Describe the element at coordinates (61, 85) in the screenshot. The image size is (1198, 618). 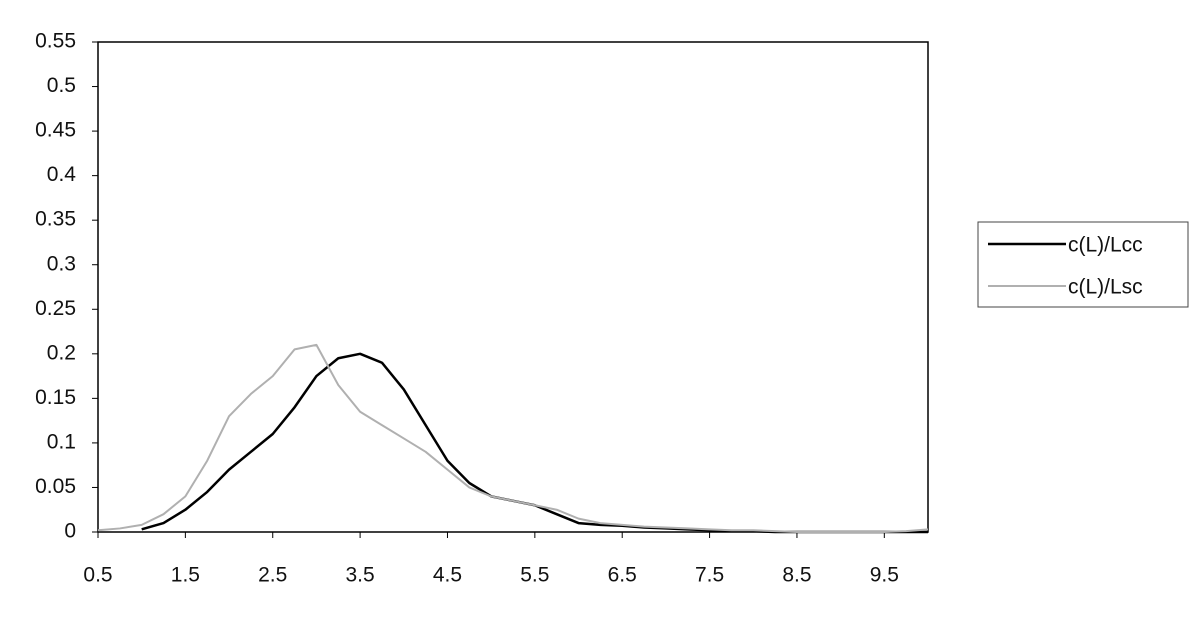
I see `y-tick-label: 0.5` at that location.